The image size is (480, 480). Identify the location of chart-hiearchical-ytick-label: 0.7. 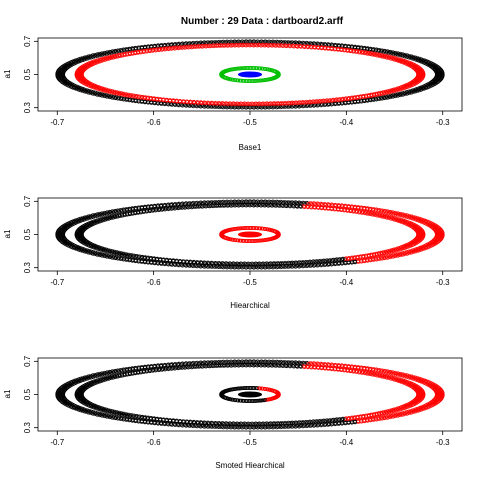
(27, 201).